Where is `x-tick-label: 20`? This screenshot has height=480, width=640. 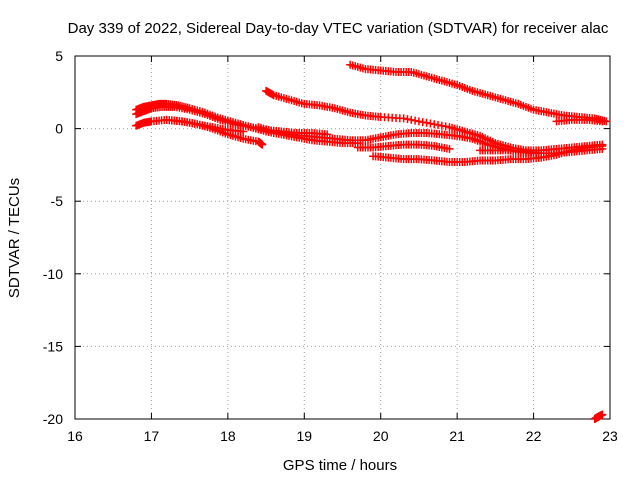
x-tick-label: 20 is located at coordinates (381, 436).